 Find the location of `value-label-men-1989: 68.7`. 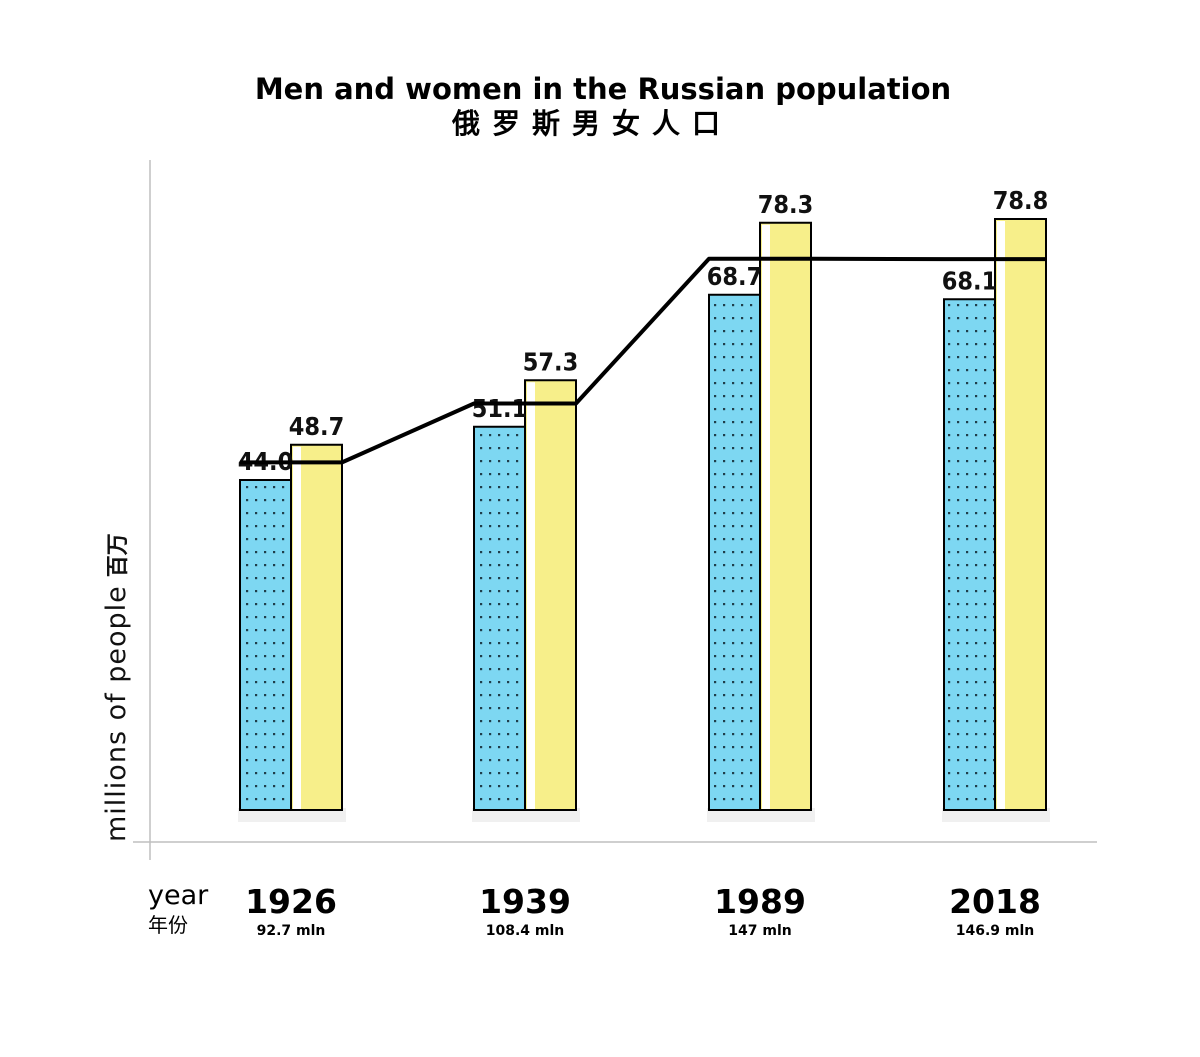

value-label-men-1989: 68.7 is located at coordinates (735, 276).